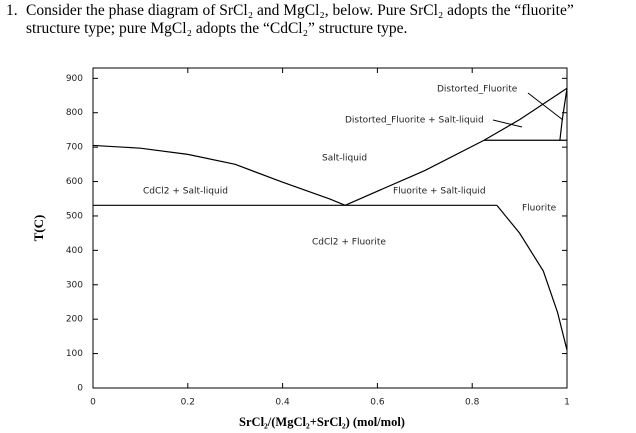 The image size is (636, 433). I want to click on y-axis-label: T(C), so click(38, 228).